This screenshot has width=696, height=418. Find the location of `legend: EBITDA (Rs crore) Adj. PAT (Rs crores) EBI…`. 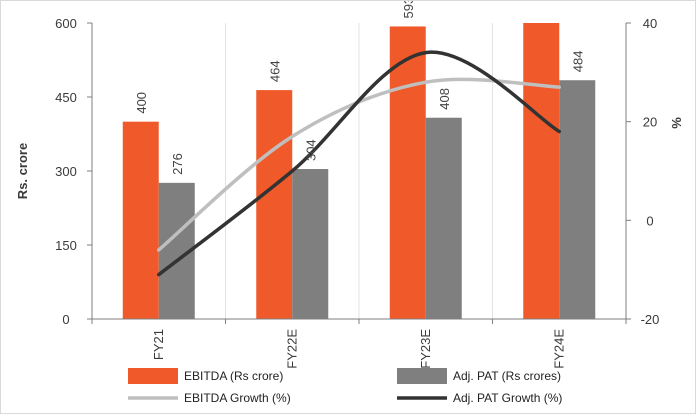

legend: EBITDA (Rs crore) Adj. PAT (Rs crores) EBI… is located at coordinates (345, 386).